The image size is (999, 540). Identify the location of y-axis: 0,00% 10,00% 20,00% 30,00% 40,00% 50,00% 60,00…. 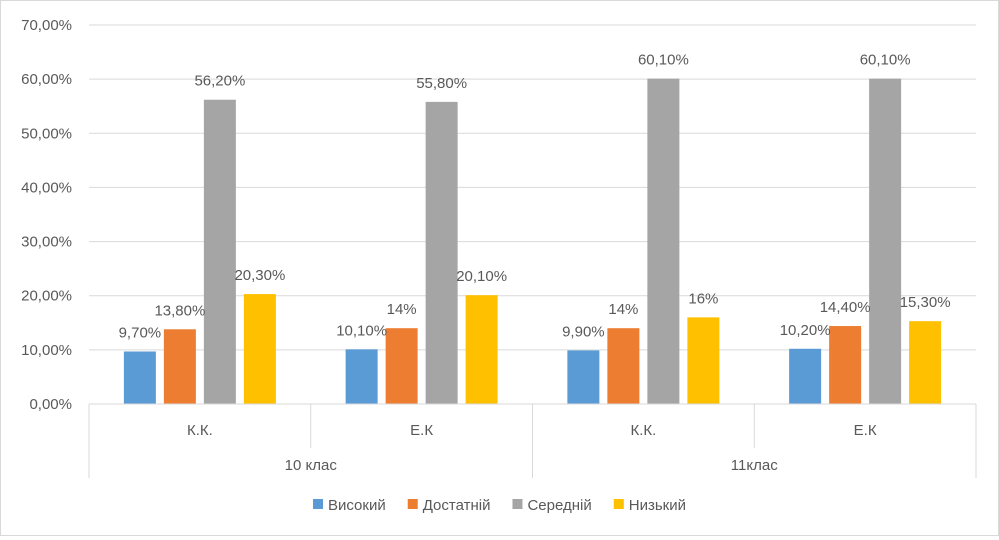
(46, 215).